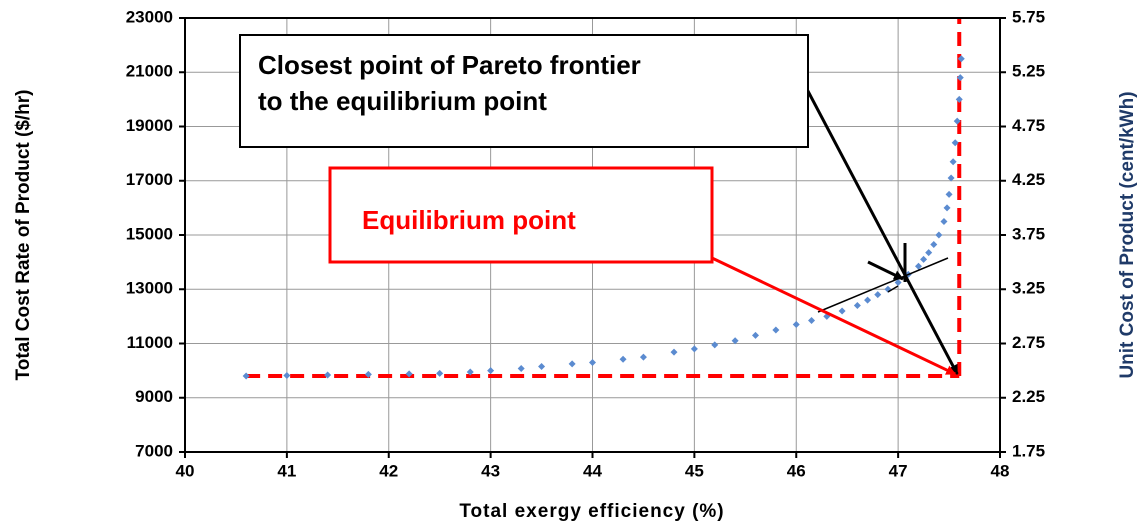  I want to click on tangent-line, so click(883, 285).